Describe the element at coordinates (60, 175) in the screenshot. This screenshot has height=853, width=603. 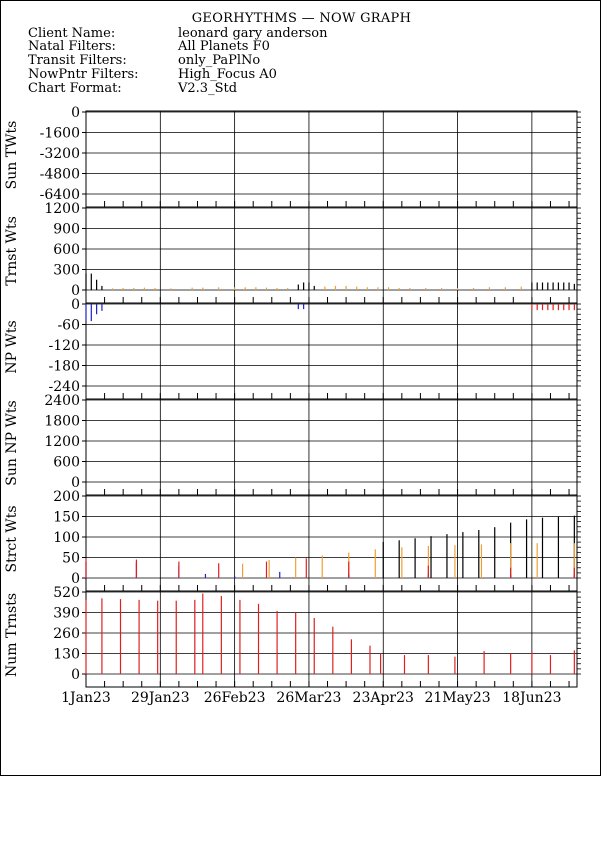
I see `y-tick-label: -4800` at that location.